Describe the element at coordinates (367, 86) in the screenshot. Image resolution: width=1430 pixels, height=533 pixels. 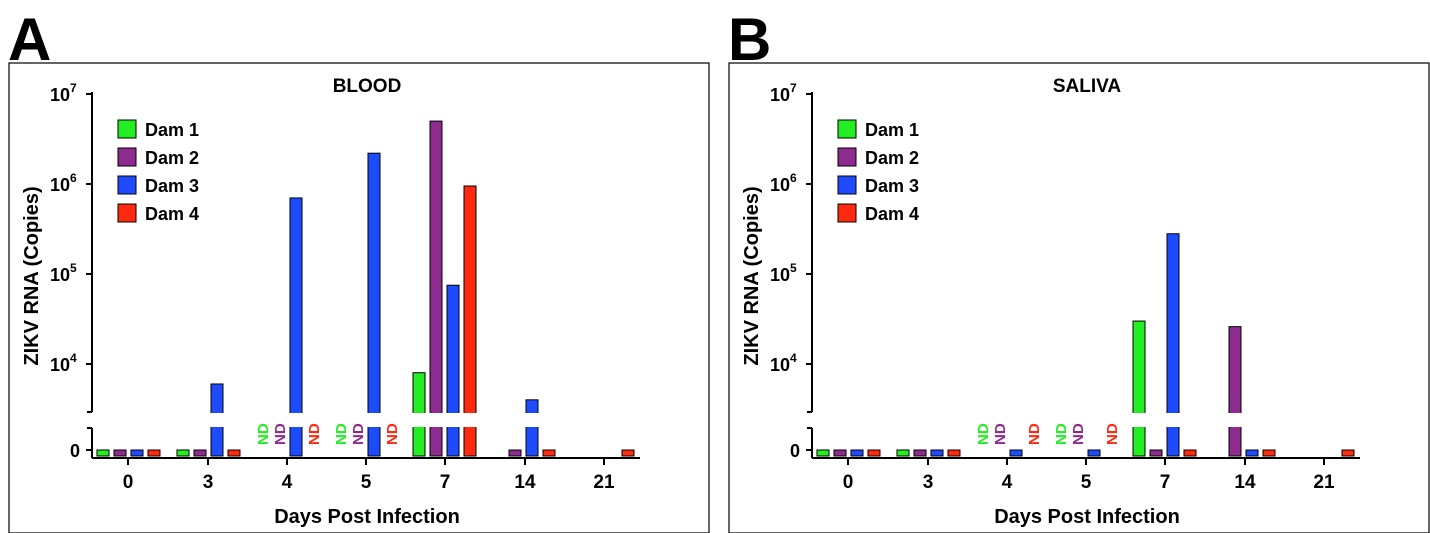
I see `chart-title: BLOOD` at that location.